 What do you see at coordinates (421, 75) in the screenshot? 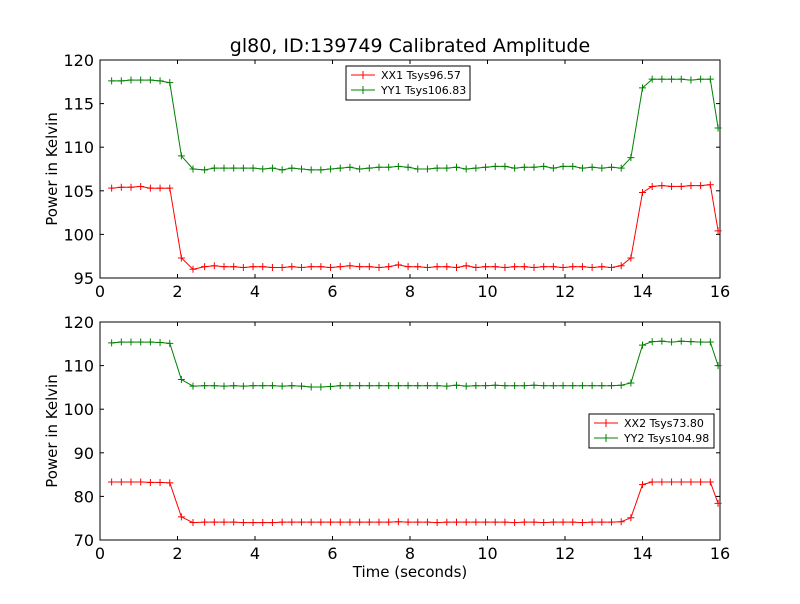
I see `top-legend-xx1-label: XX1 Tsys96.57` at bounding box center [421, 75].